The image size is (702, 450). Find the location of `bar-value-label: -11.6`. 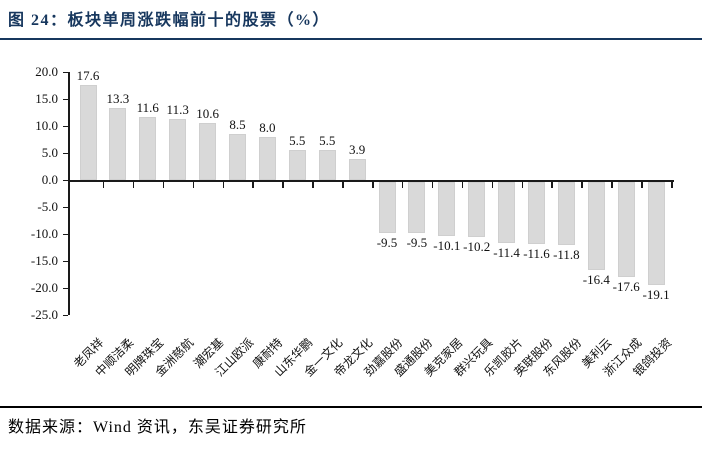

bar-value-label: -11.6 is located at coordinates (536, 254).